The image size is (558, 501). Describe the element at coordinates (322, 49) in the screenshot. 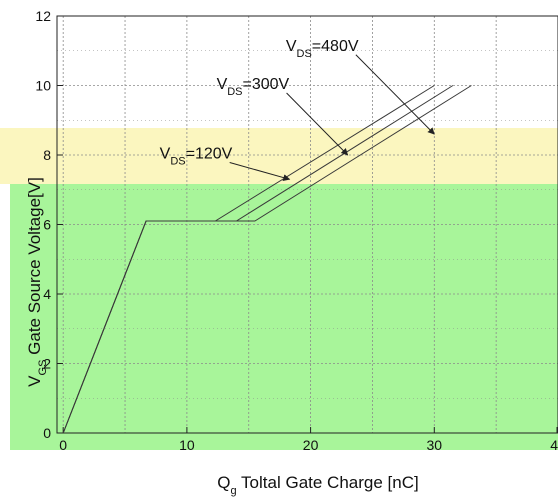

I see `annotation-label: VDS=480V` at that location.